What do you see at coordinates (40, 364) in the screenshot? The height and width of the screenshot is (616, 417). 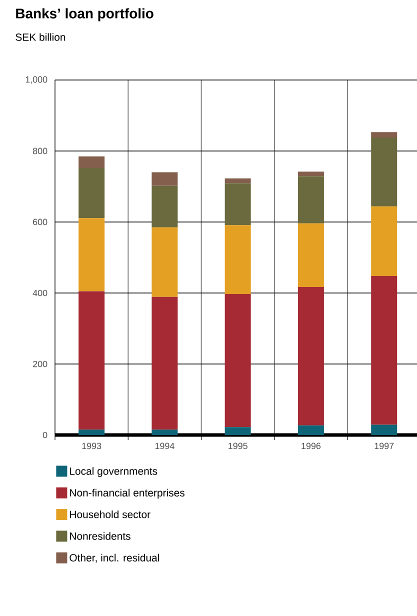 I see `y-tick-label: 200` at bounding box center [40, 364].